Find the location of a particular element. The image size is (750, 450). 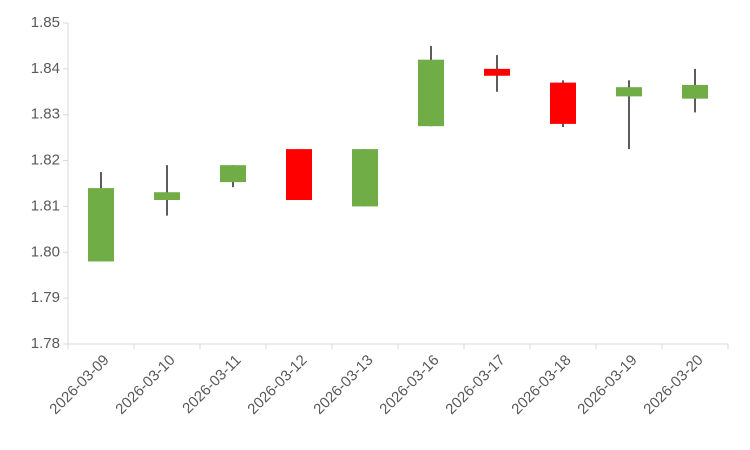

x-tick-label: 2026-03-16 is located at coordinates (409, 385).